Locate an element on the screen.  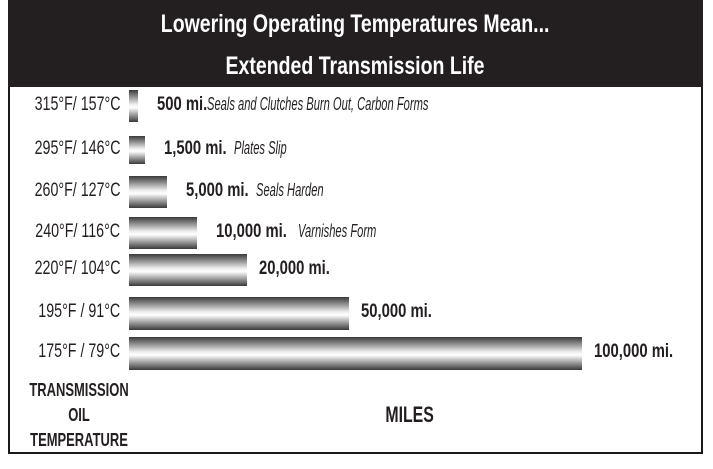
annotation: Seals Harden is located at coordinates (290, 190).